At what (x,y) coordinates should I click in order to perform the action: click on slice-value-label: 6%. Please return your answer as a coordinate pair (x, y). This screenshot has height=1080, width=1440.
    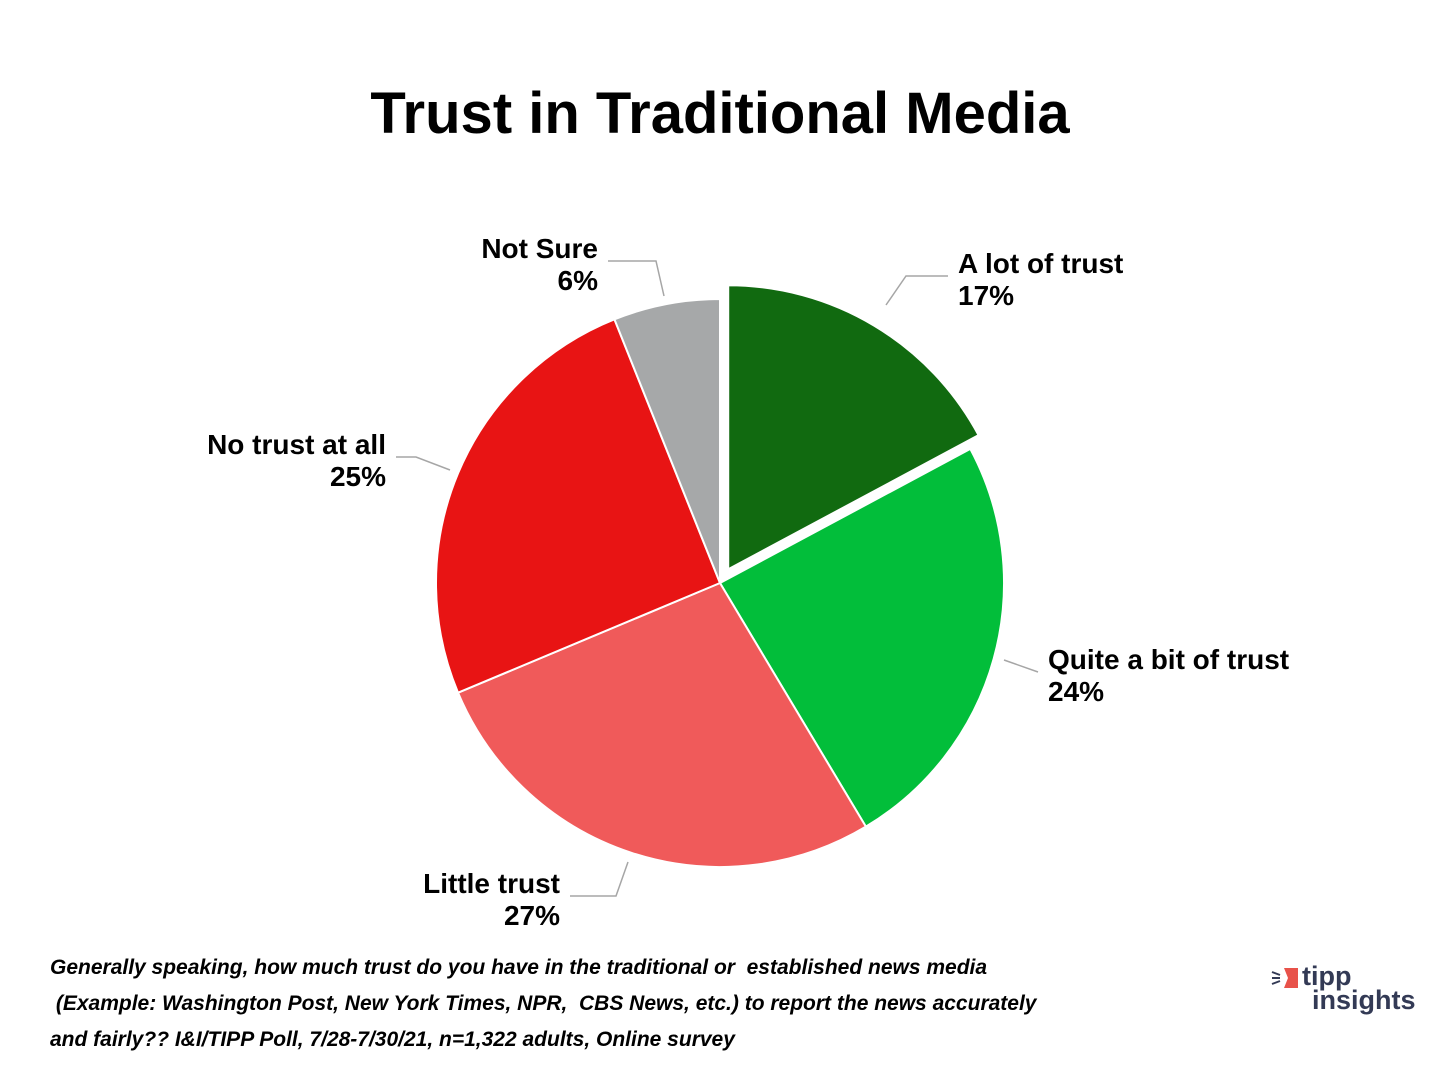
    Looking at the image, I should click on (578, 280).